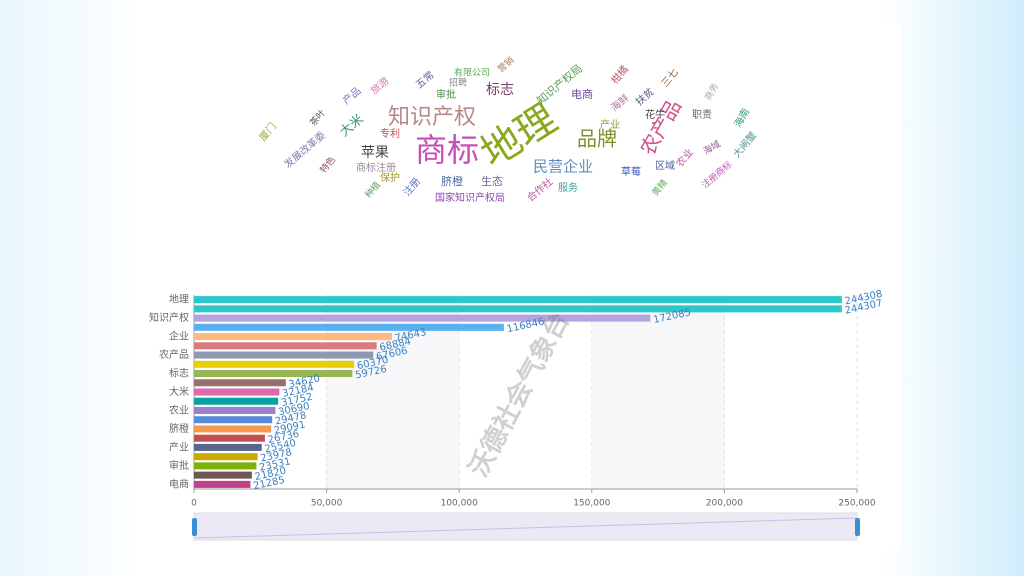 This screenshot has height=576, width=1024. What do you see at coordinates (597, 139) in the screenshot?
I see `cloud-word: 品牌` at bounding box center [597, 139].